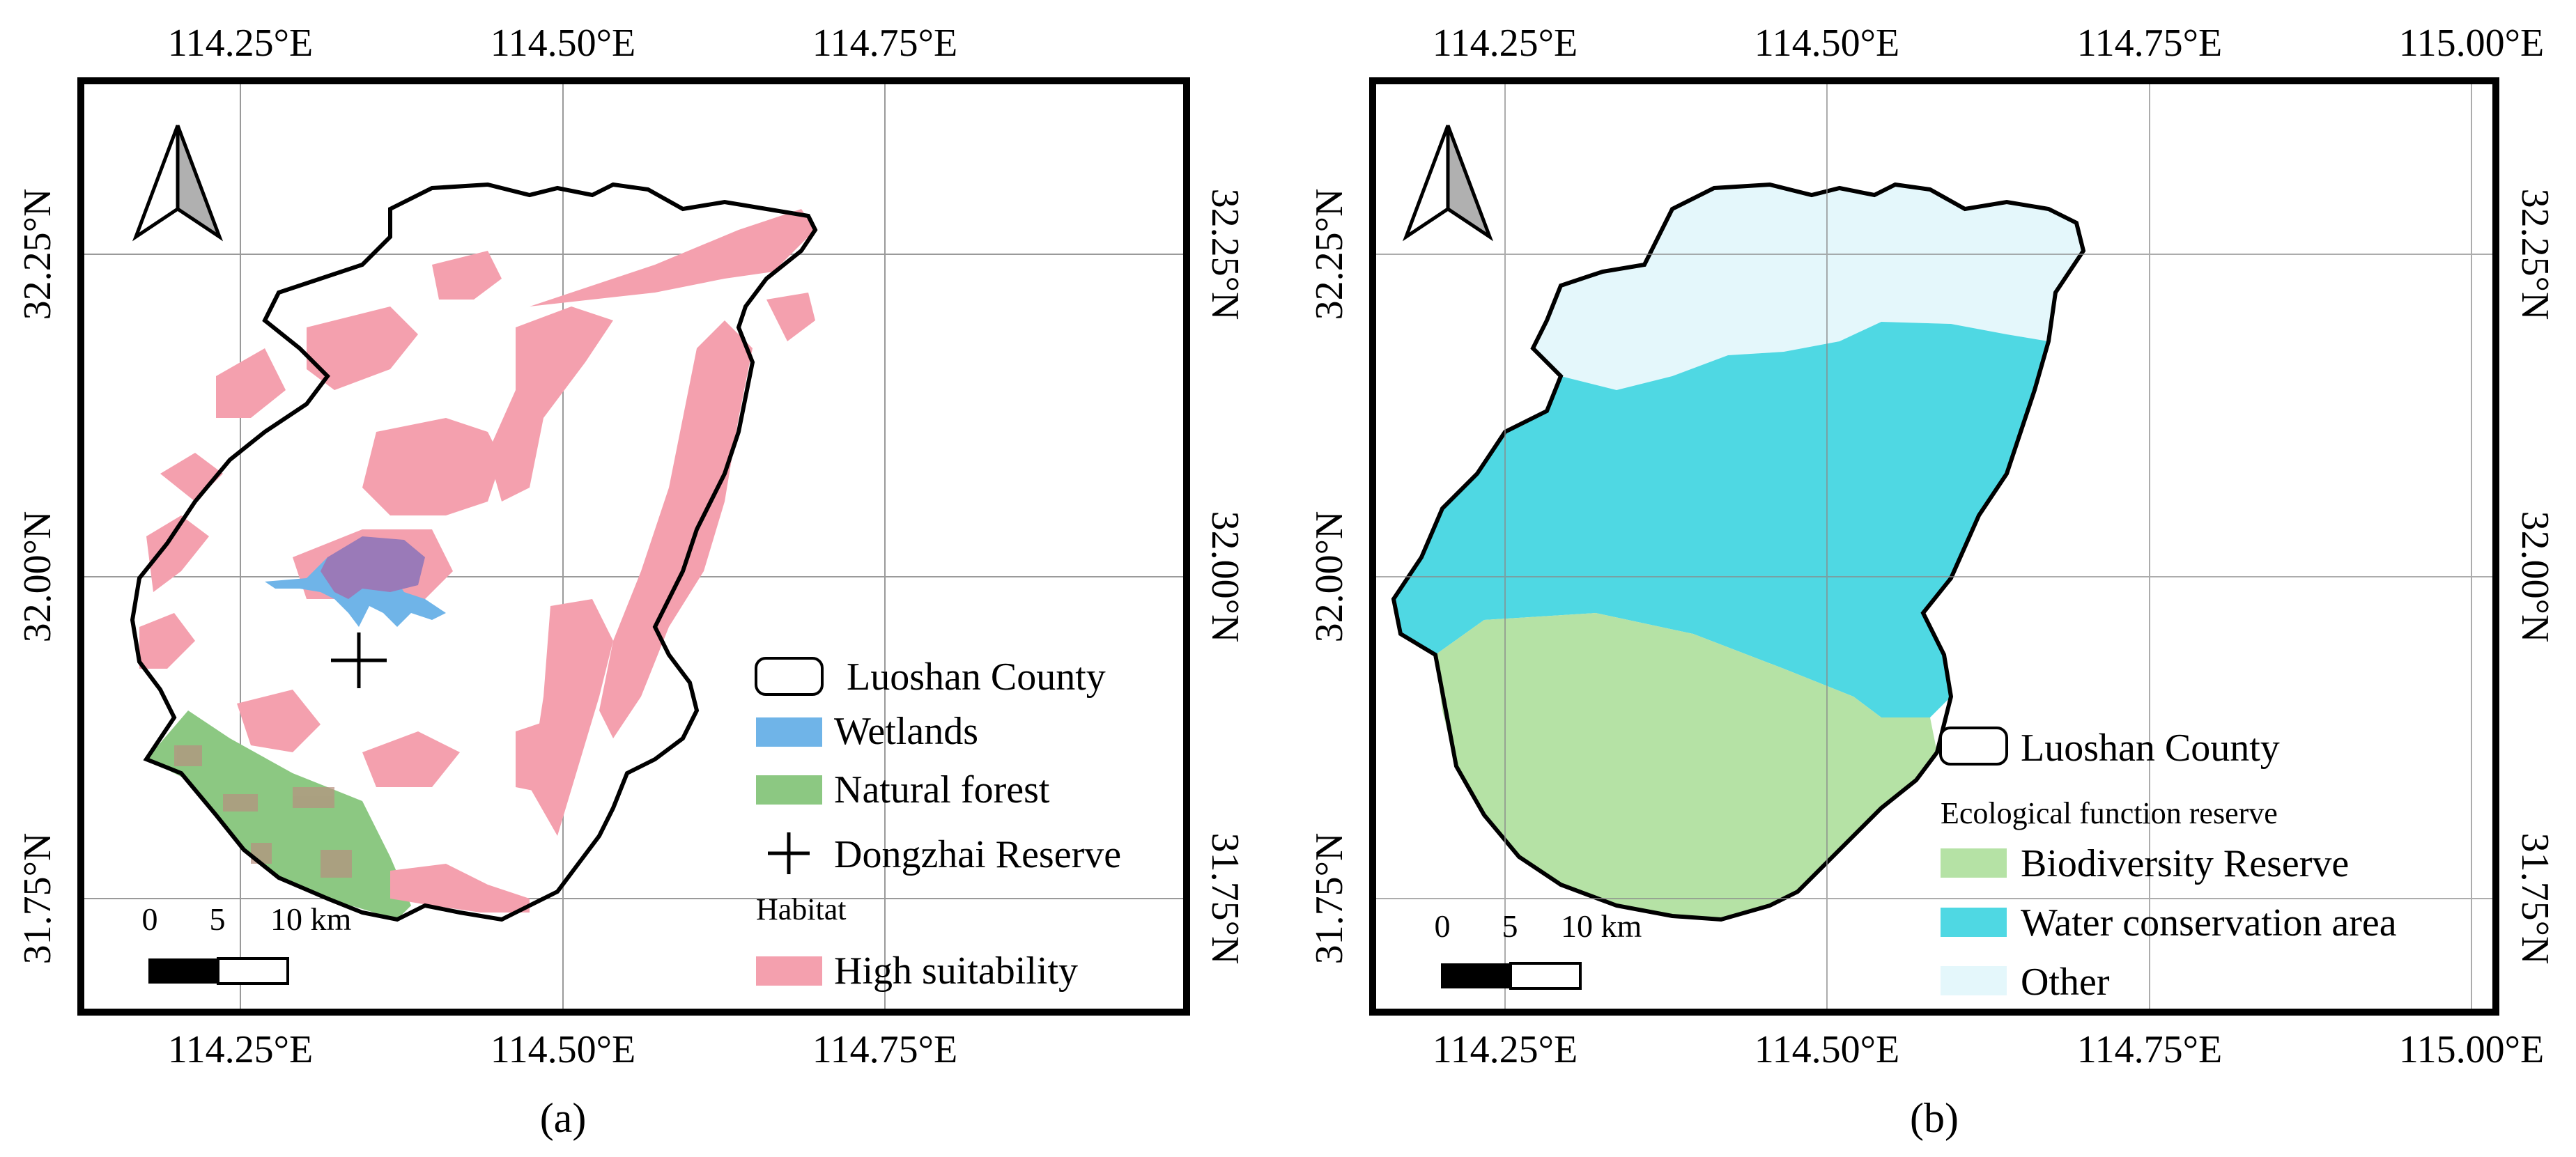 This screenshot has width=2576, height=1157. I want to click on panel-b-left-ticks: 32.25°N 32.00°N 31.75°N, so click(1329, 577).